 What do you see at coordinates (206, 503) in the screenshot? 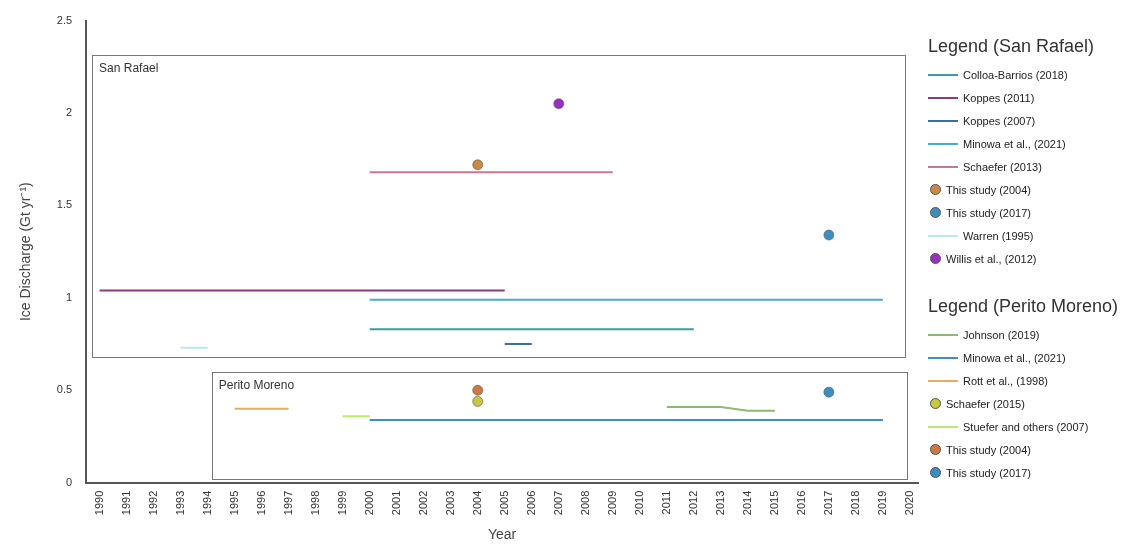
I see `x-tick-label: 1994` at bounding box center [206, 503].